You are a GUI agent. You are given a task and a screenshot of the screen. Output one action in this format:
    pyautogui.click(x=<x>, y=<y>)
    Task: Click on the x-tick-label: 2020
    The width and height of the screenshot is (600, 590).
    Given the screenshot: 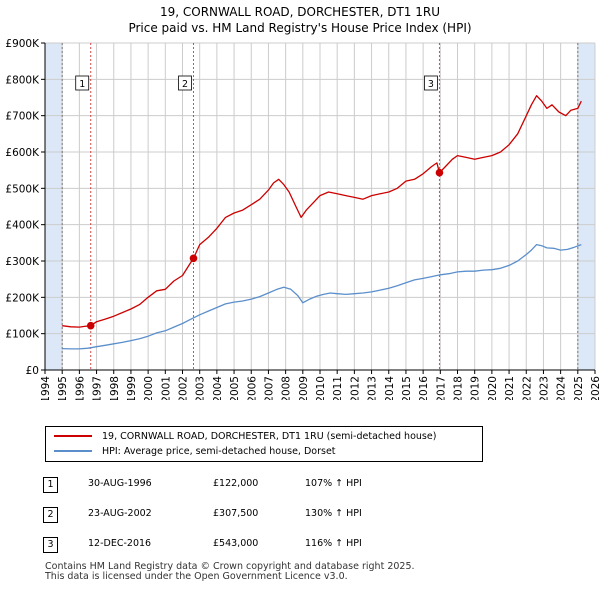 What is the action you would take?
    pyautogui.click(x=493, y=388)
    